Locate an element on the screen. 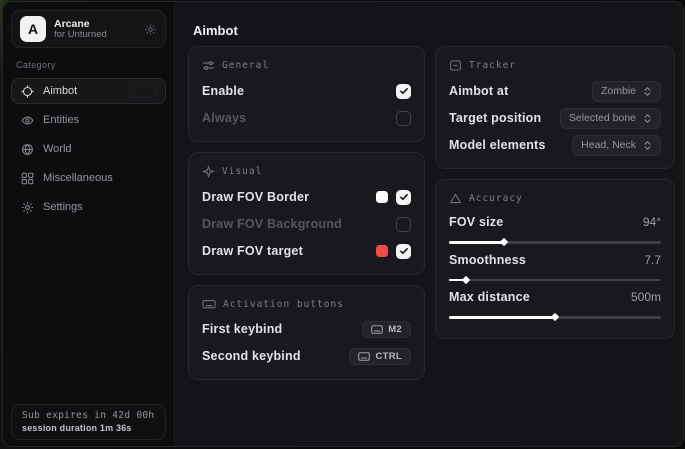 The image size is (685, 449). aimbot-keybind-ghost is located at coordinates (142, 91).